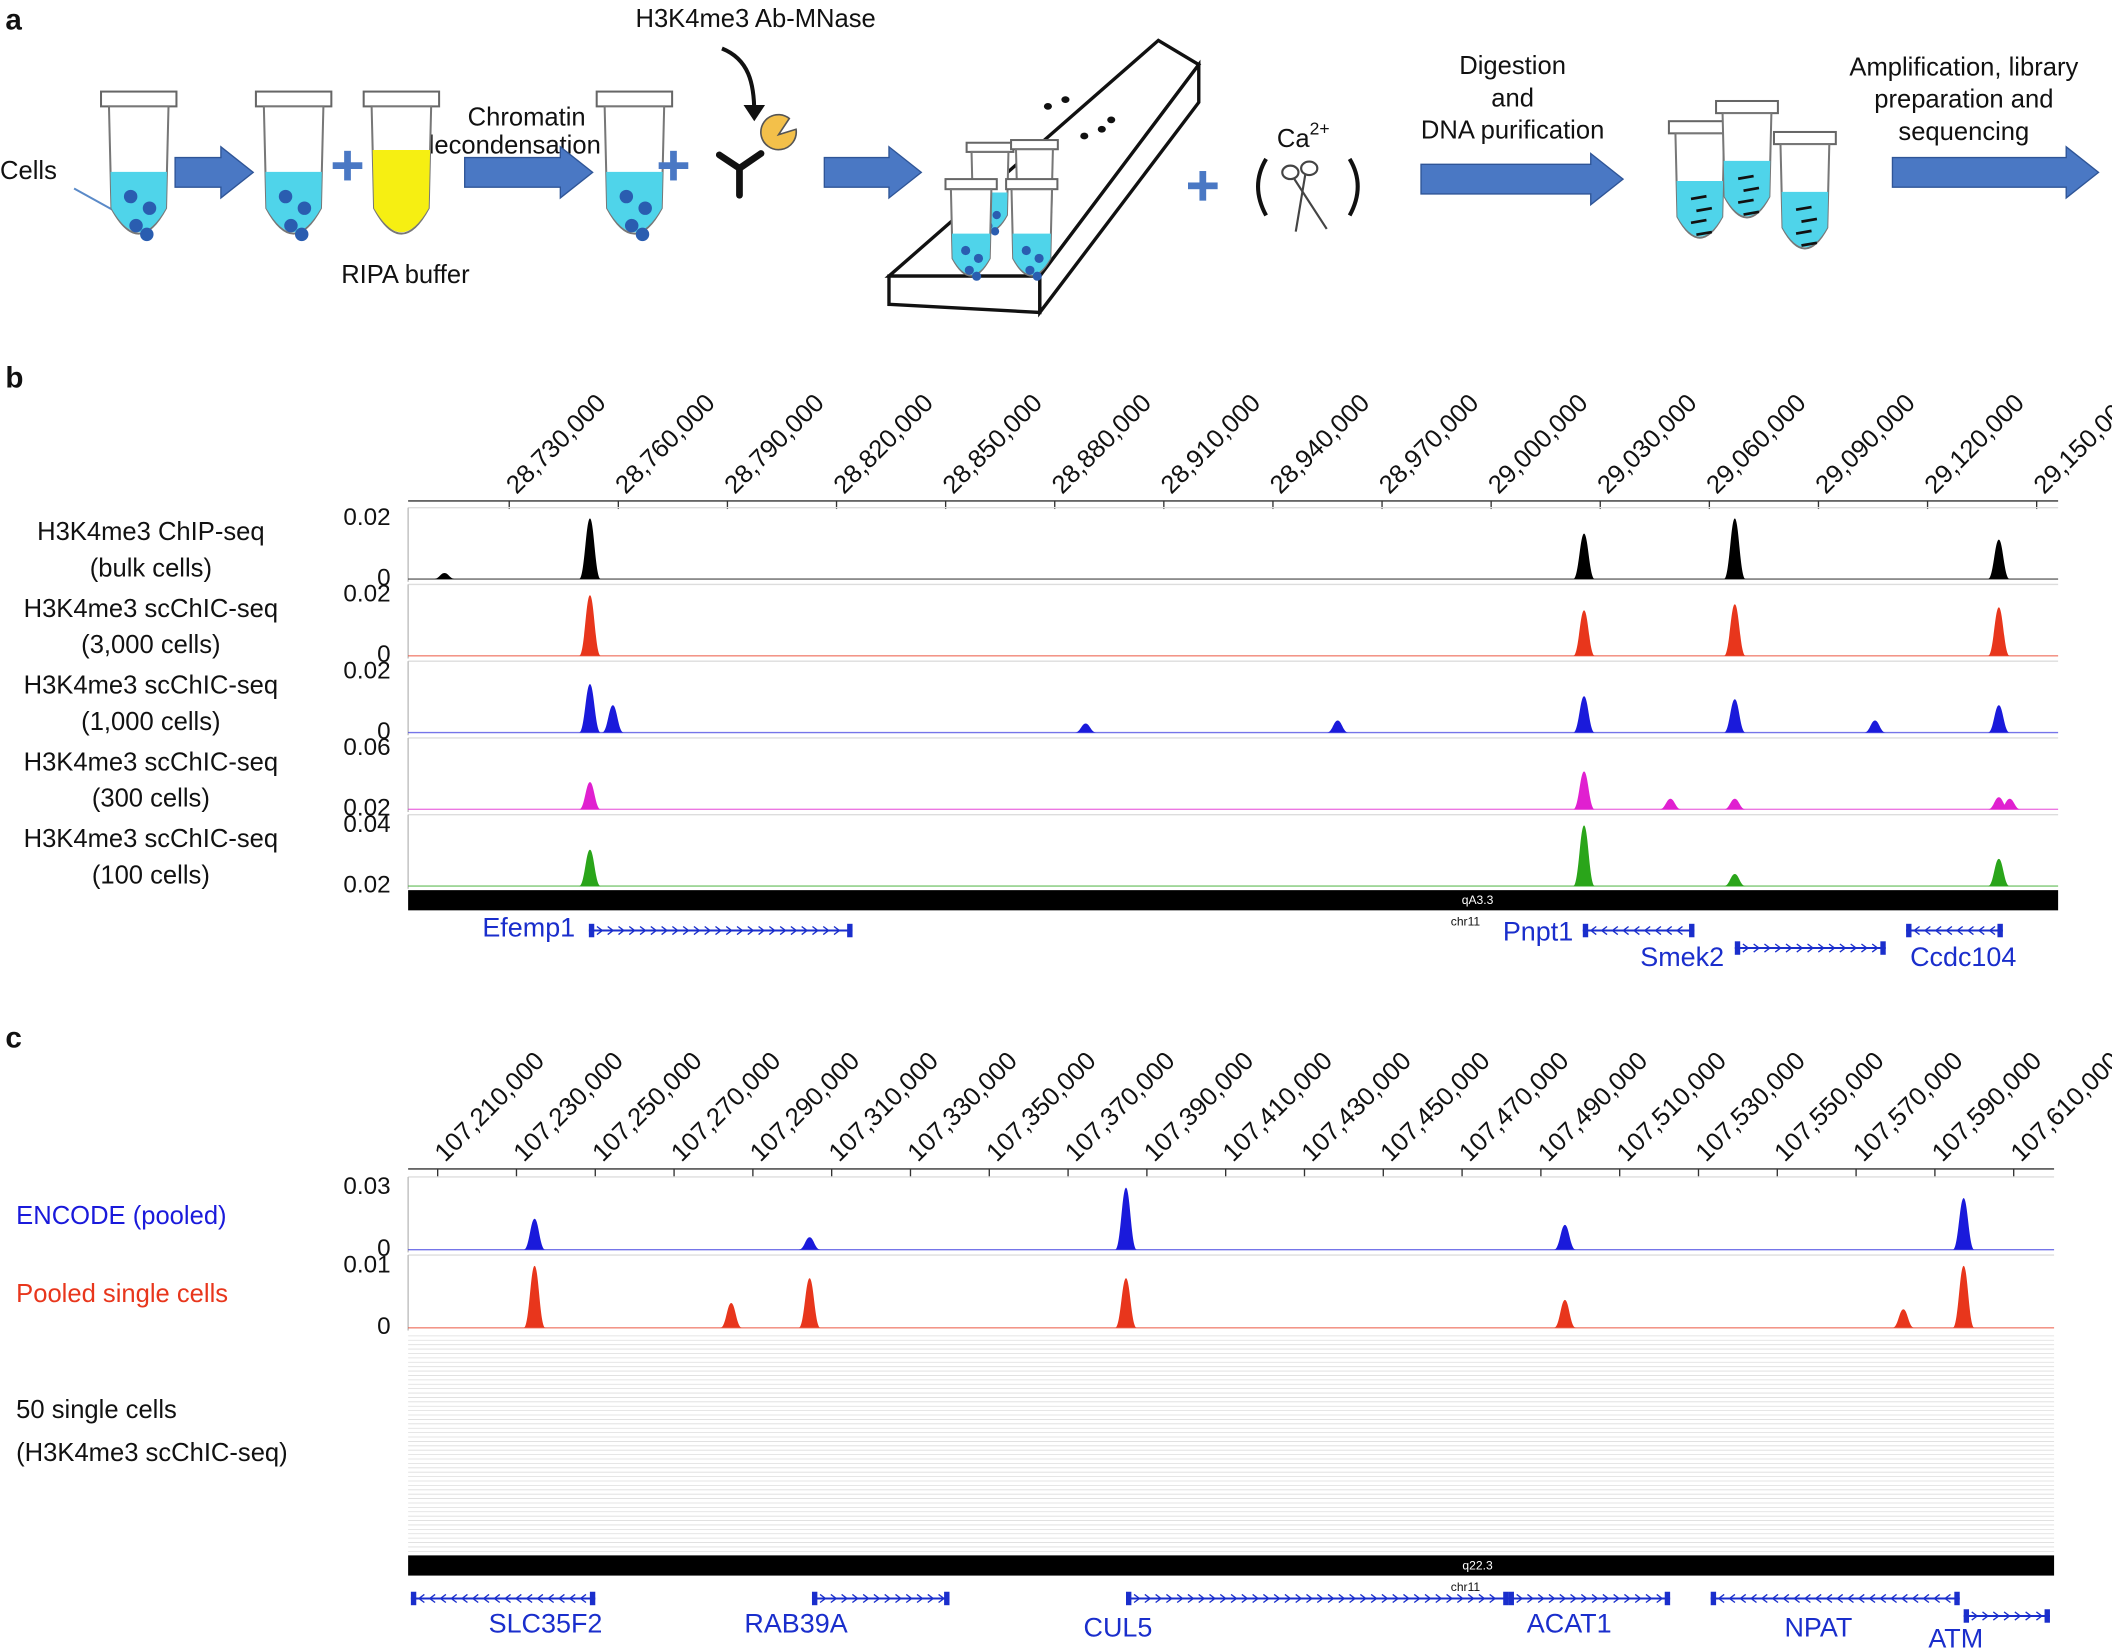 This screenshot has width=2112, height=1651. I want to click on scissors-blade, so click(1300, 203).